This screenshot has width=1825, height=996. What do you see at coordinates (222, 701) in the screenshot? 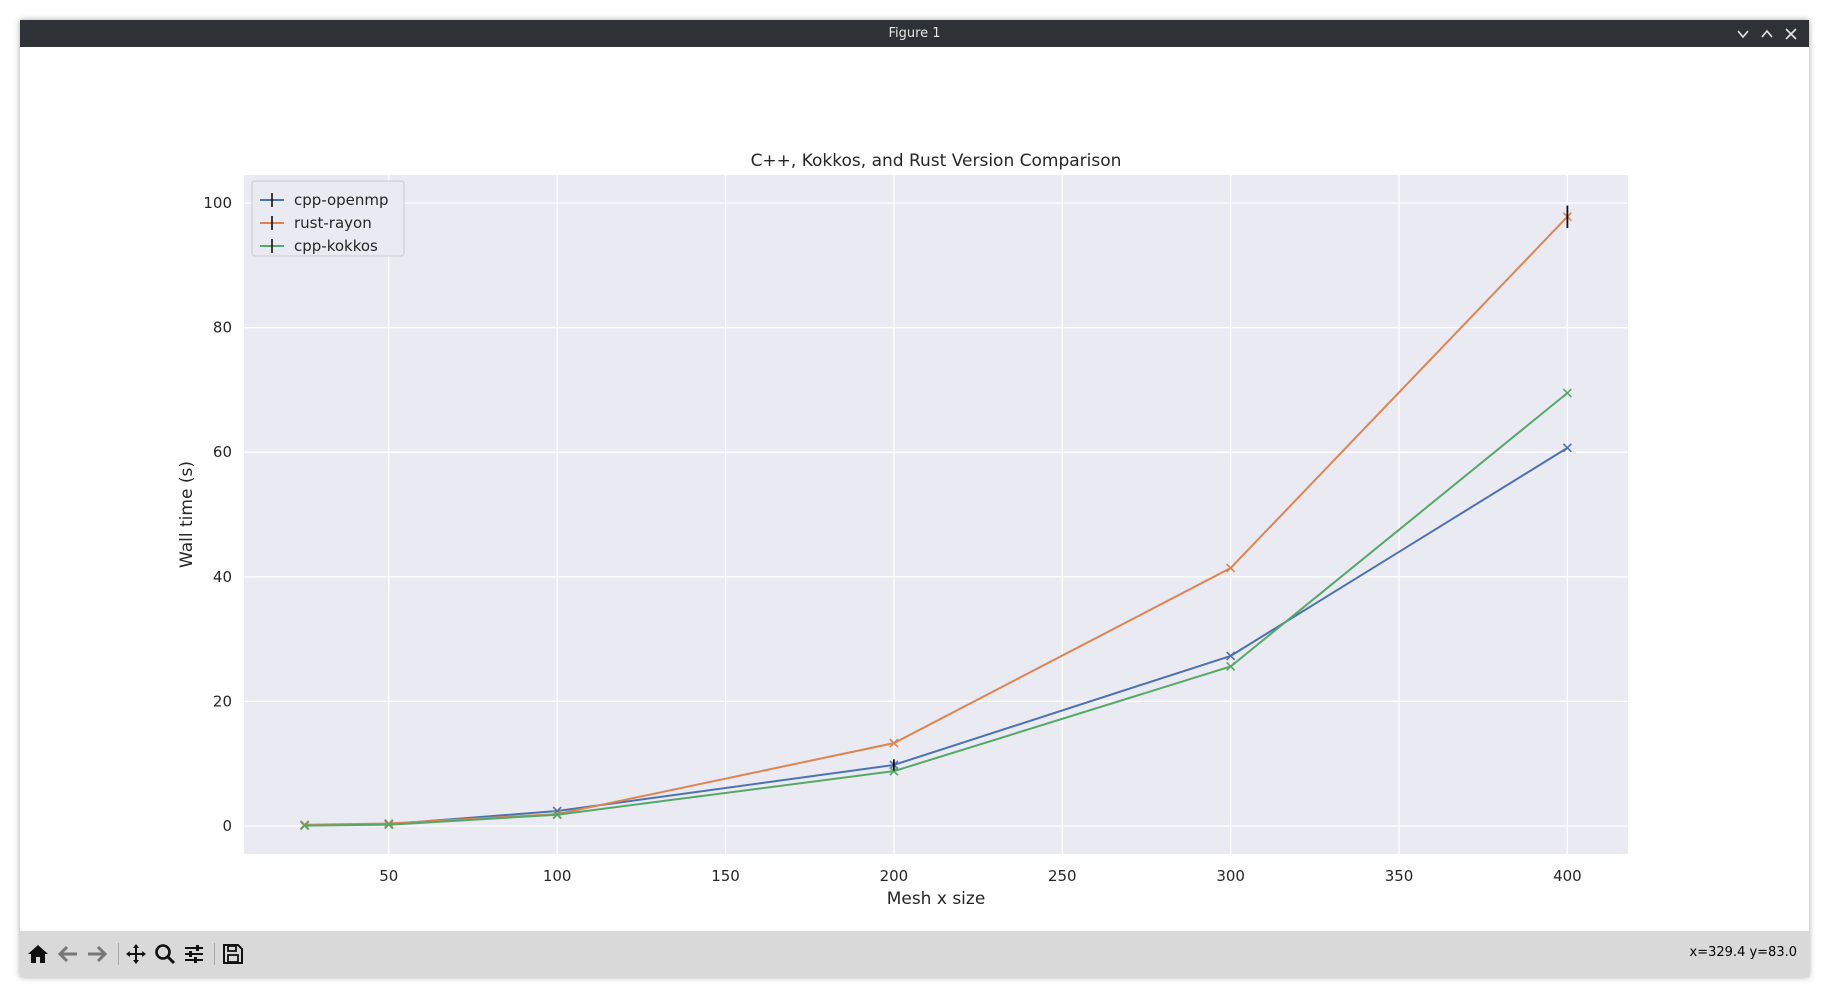
I see `y-tick-label: 20` at bounding box center [222, 701].